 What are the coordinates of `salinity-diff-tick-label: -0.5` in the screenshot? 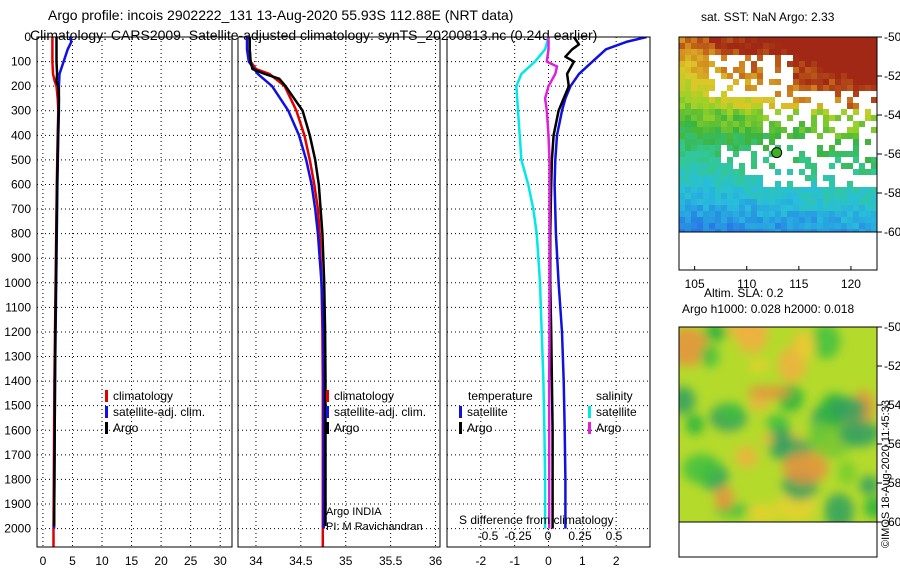 It's located at (488, 536).